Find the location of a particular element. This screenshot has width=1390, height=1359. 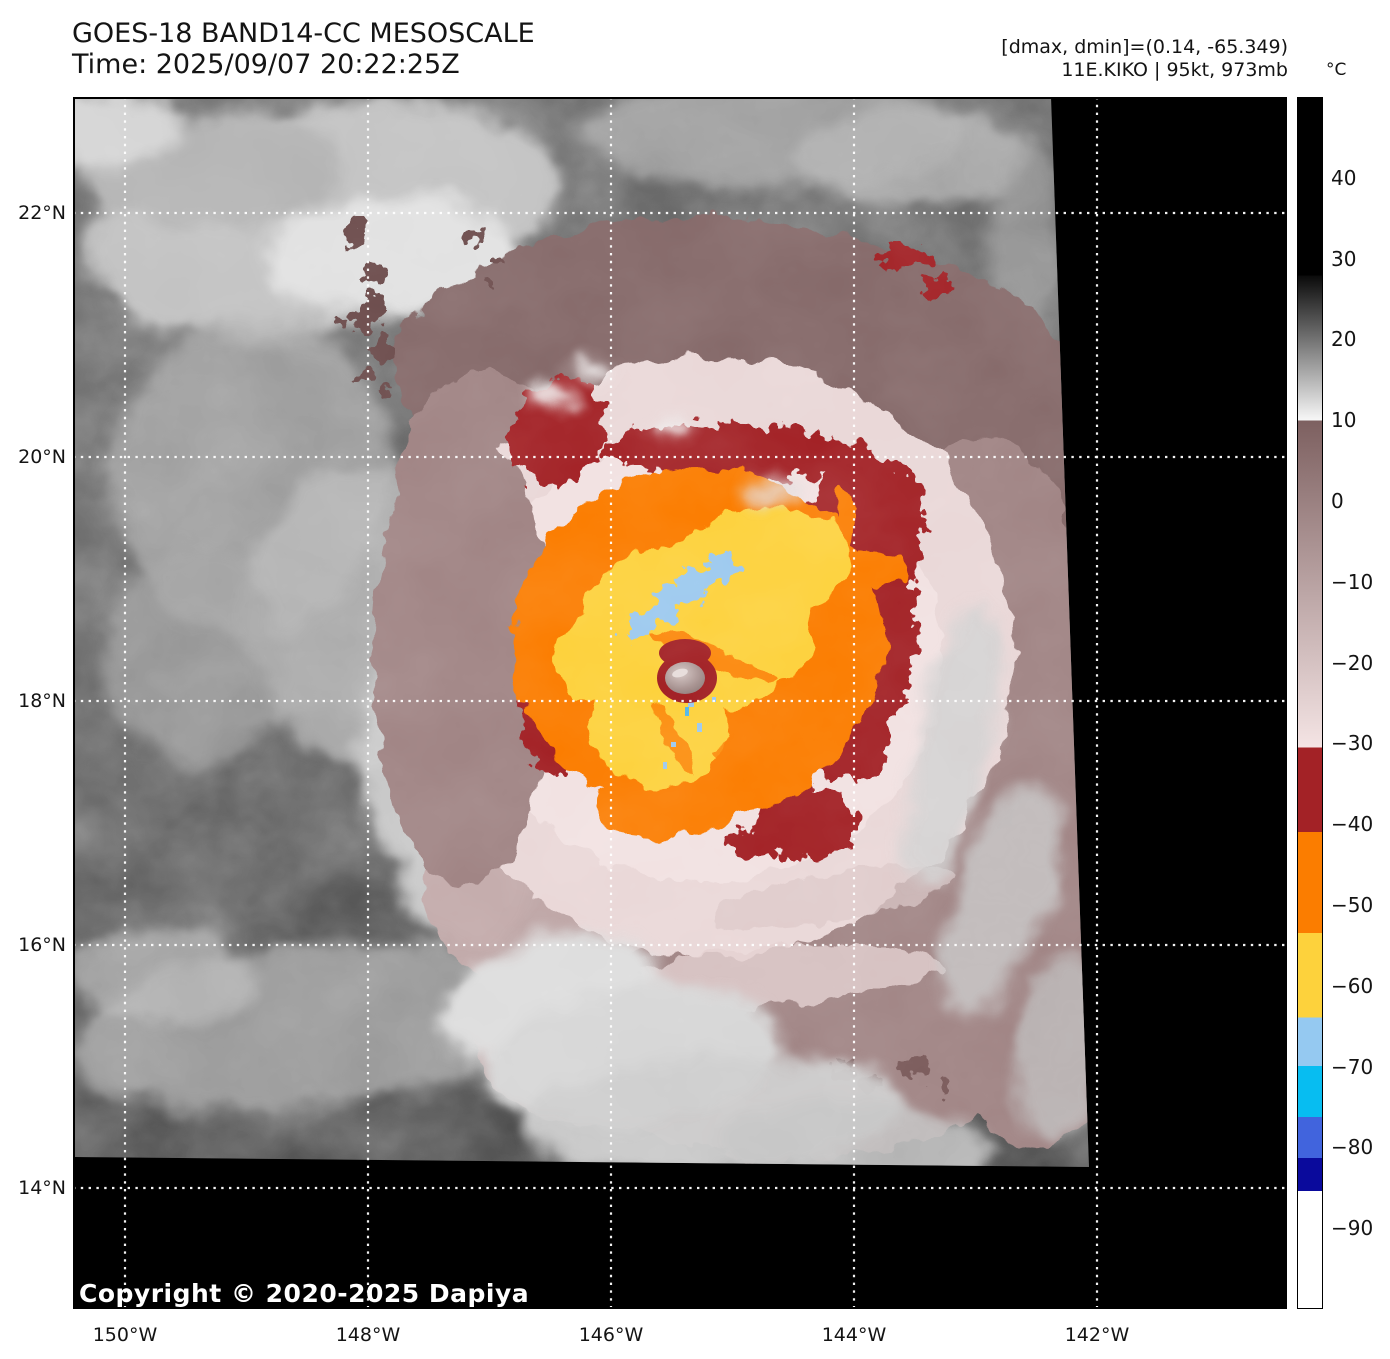

product-time: Time: 2025/09/07 20:22:25Z is located at coordinates (266, 64).